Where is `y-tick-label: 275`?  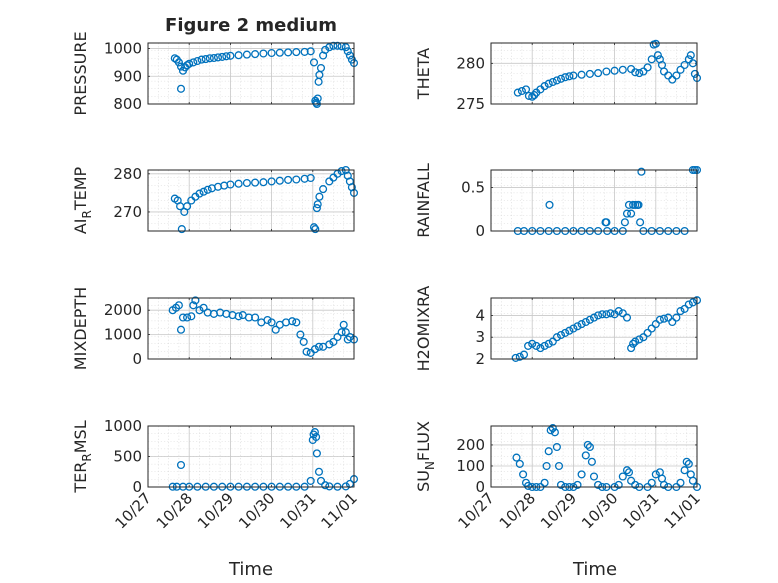
y-tick-label: 275 is located at coordinates (470, 104).